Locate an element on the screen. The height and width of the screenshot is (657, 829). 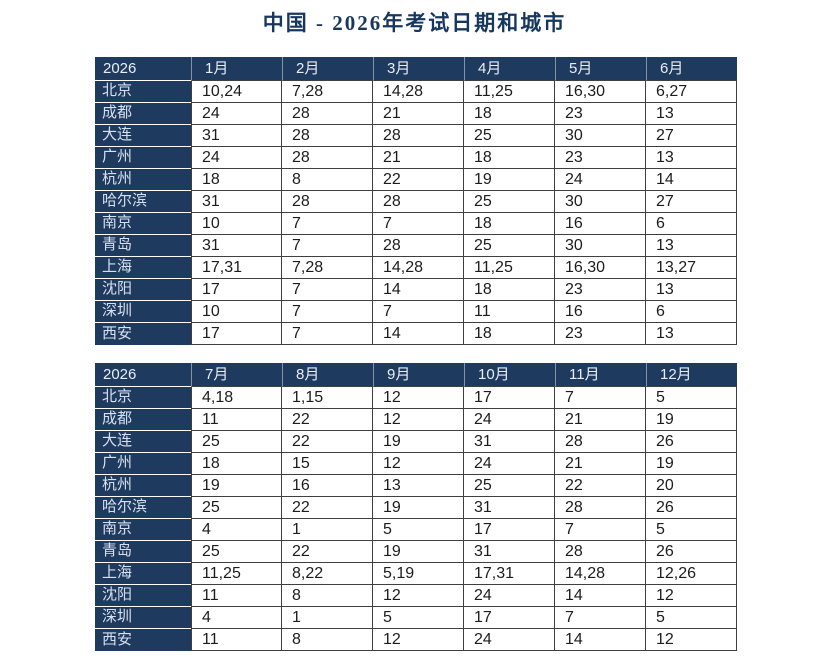
date-cell: 7,28 is located at coordinates (327, 92).